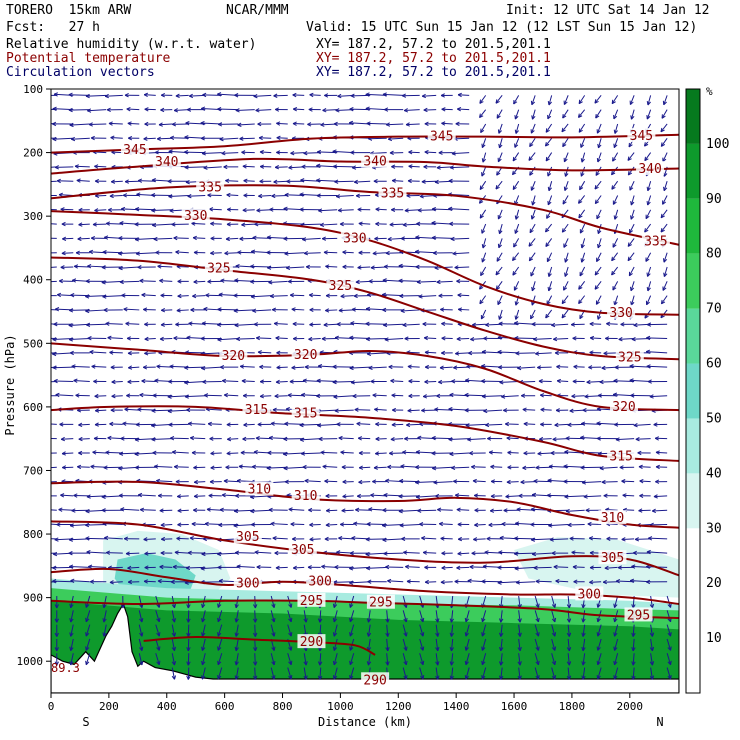 The height and width of the screenshot is (740, 740). Describe the element at coordinates (714, 364) in the screenshot. I see `colorbar-tick-label: 60` at that location.